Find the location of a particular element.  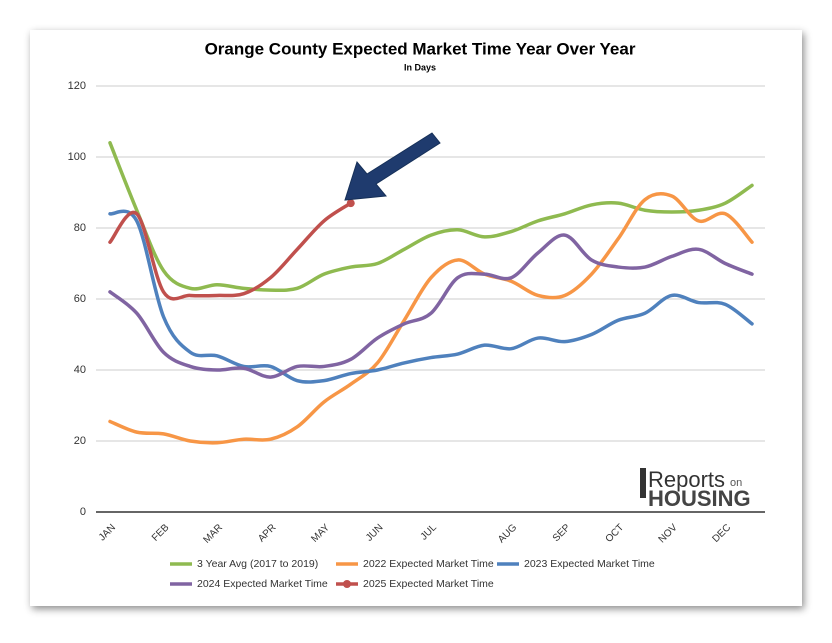

series-line is located at coordinates (230, 251).